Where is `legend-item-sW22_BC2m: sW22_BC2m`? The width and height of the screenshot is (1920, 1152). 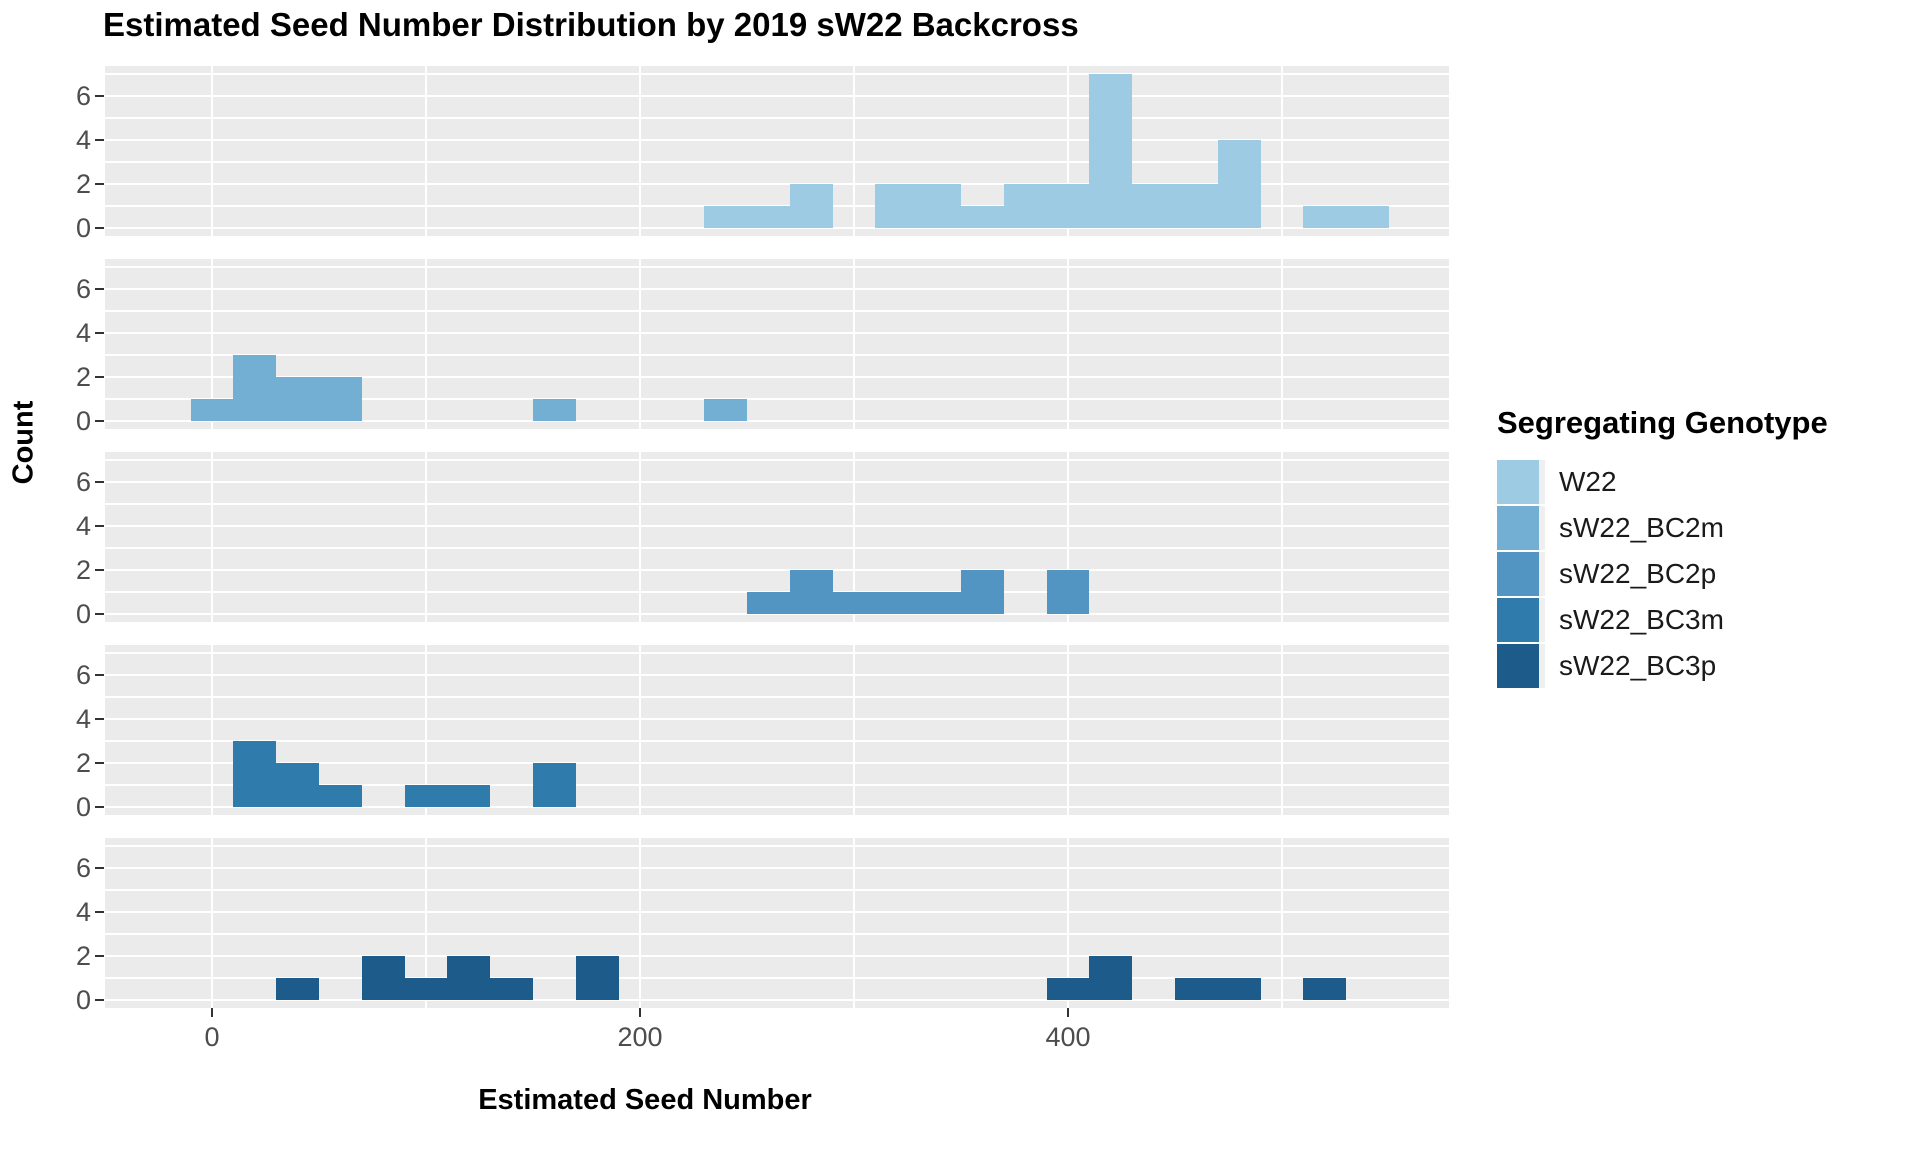
legend-item-sW22_BC2m: sW22_BC2m is located at coordinates (1662, 528).